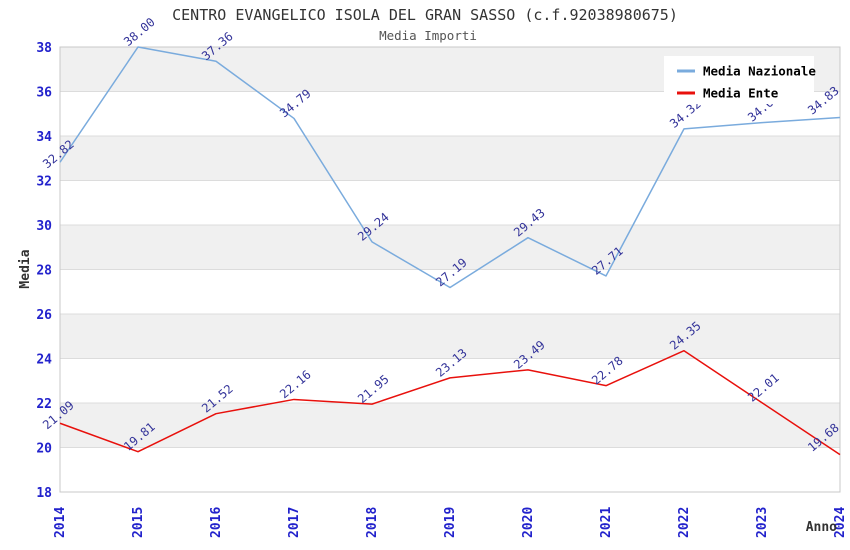 The width and height of the screenshot is (850, 550). I want to click on x-tick-label: 2014, so click(60, 522).